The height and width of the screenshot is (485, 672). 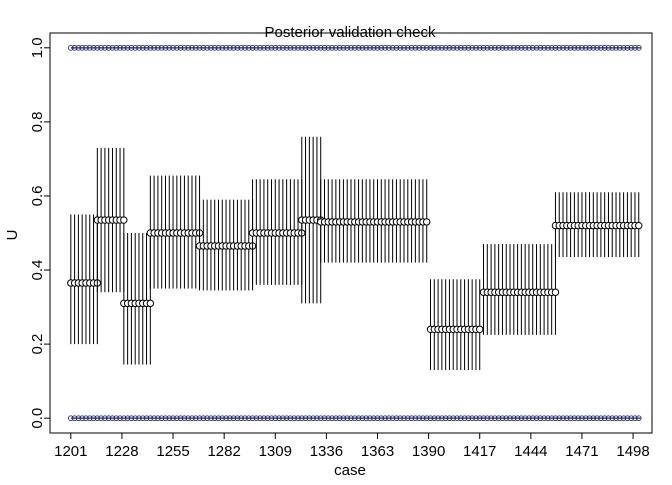 I want to click on x-tick-label: 1336, so click(x=326, y=451).